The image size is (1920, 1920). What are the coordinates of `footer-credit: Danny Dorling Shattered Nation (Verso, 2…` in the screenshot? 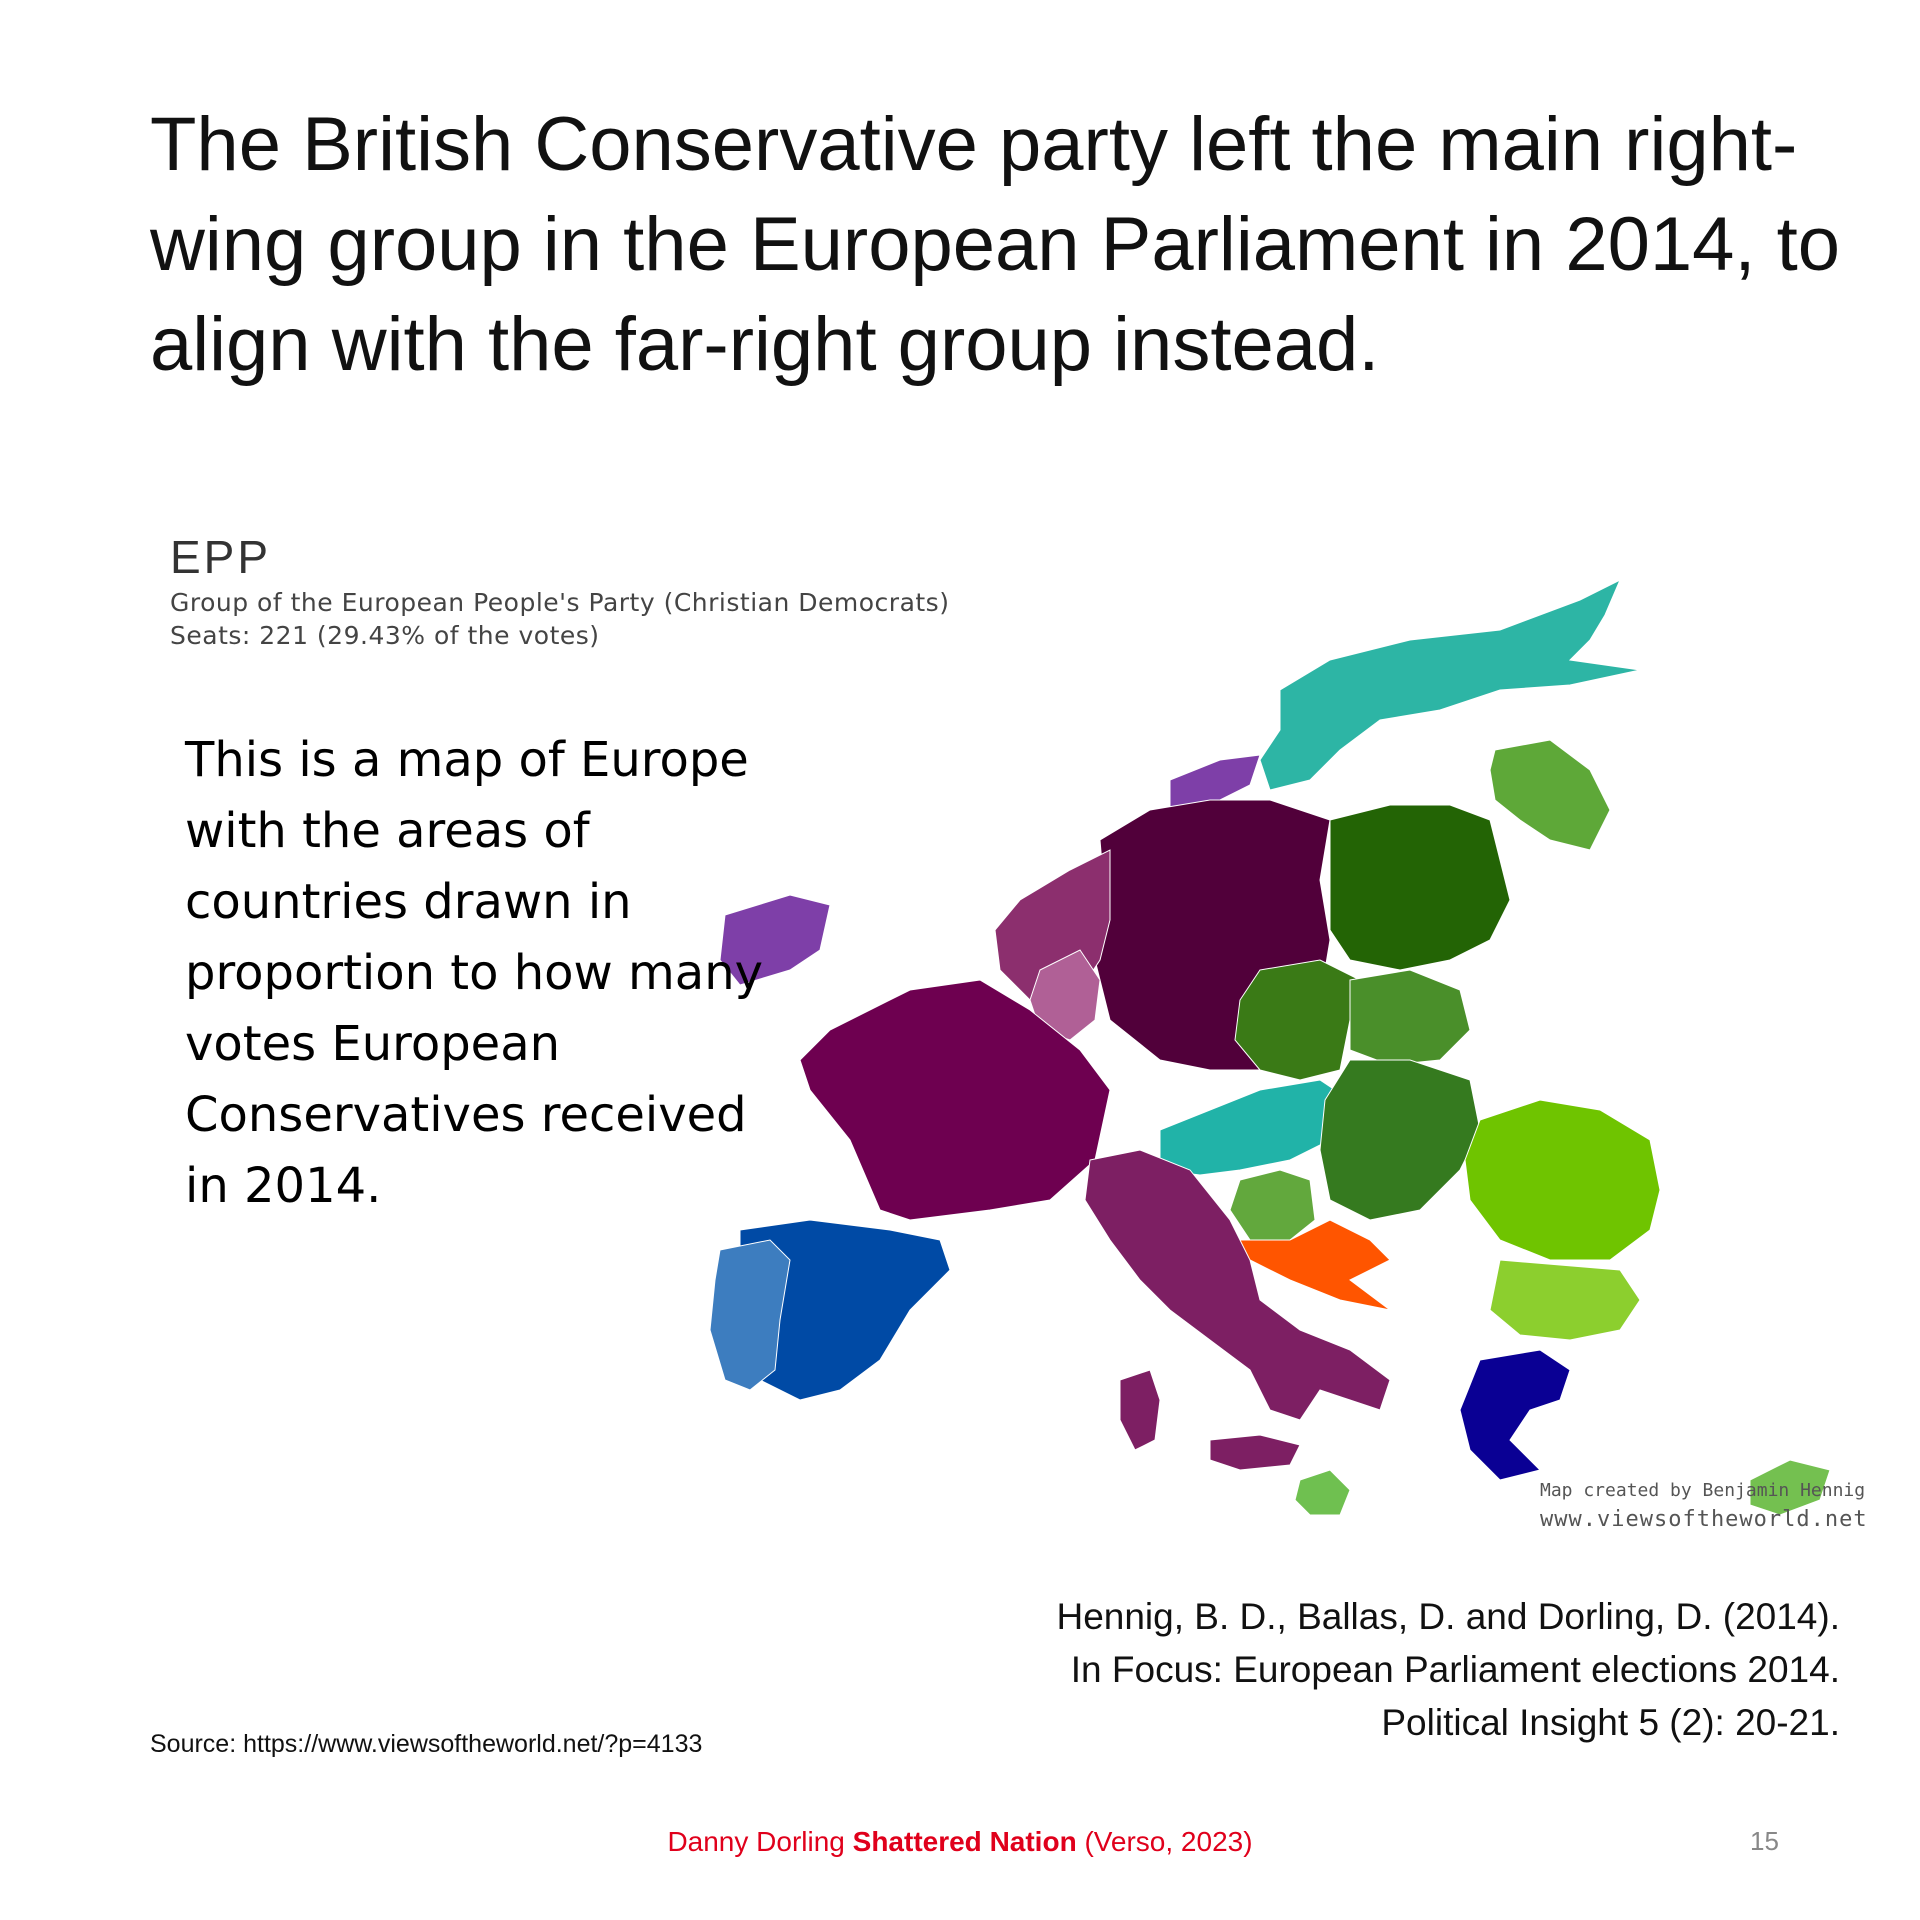 It's located at (960, 1842).